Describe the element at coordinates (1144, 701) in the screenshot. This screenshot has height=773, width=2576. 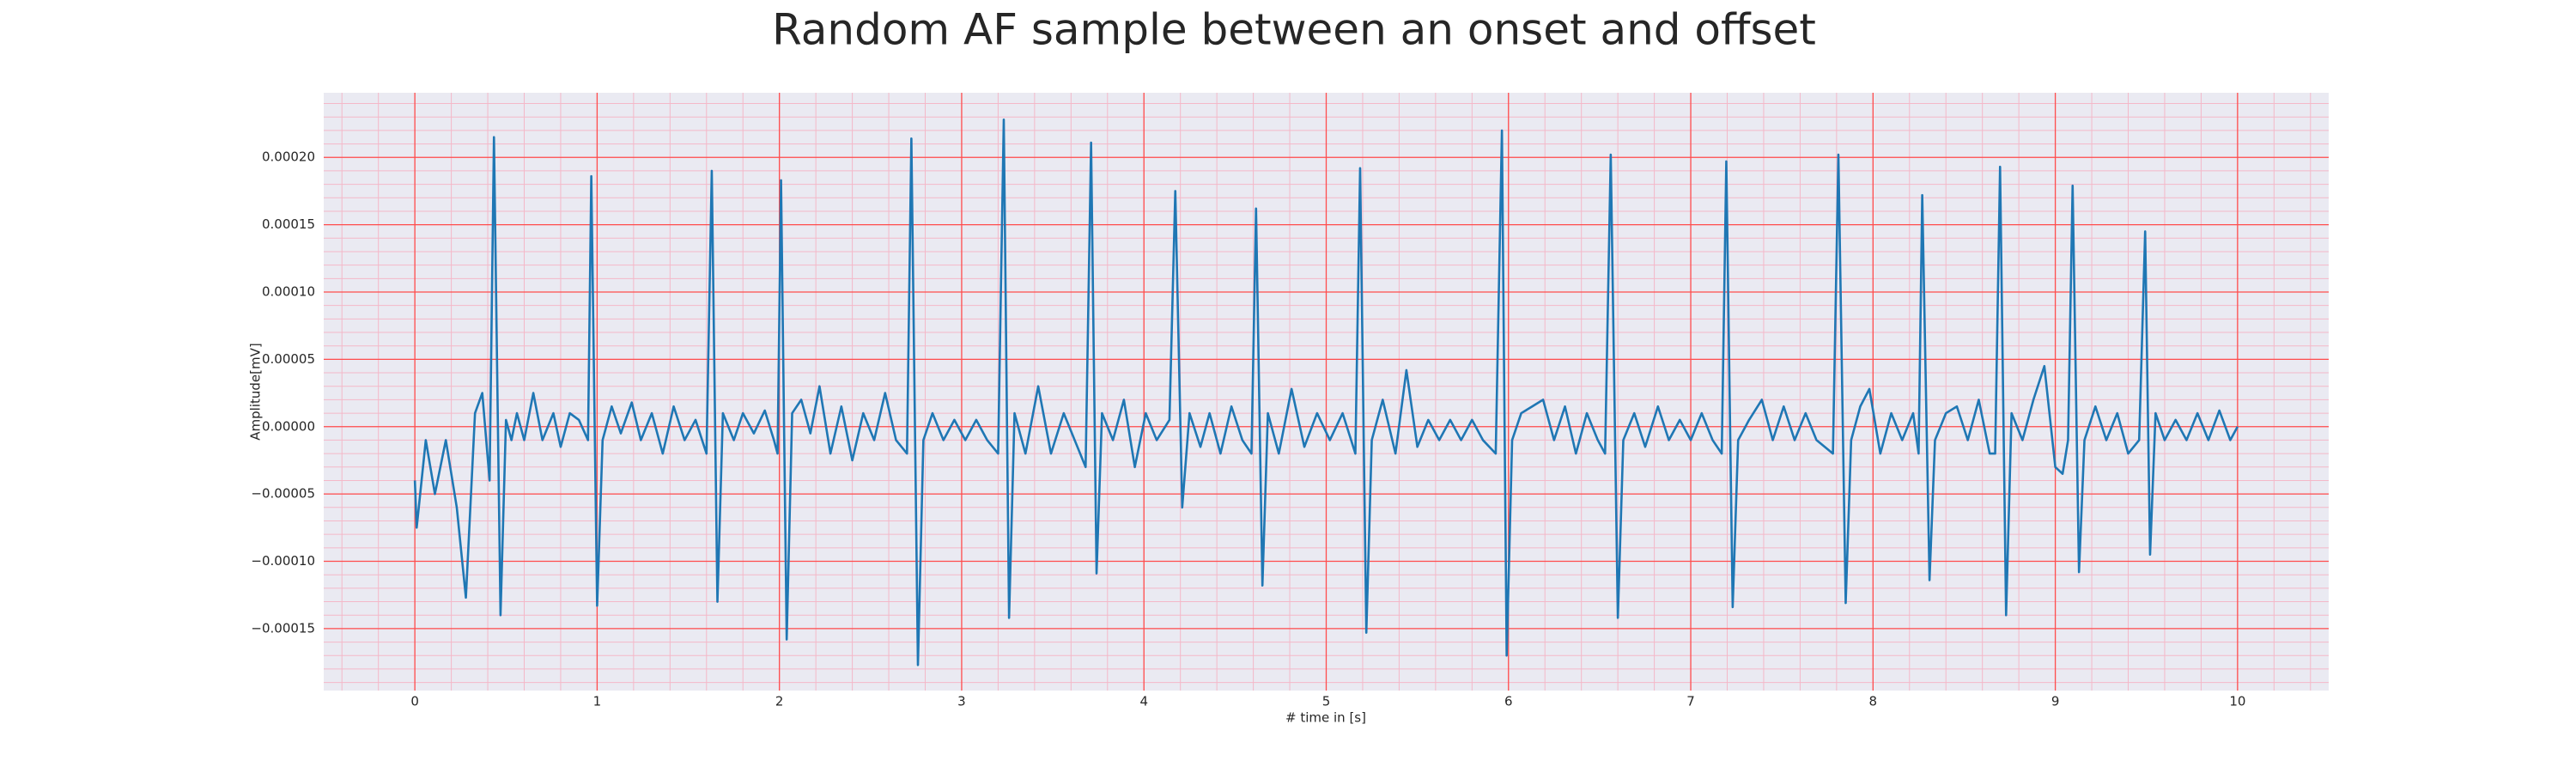
I see `x-tick-label: 4` at that location.